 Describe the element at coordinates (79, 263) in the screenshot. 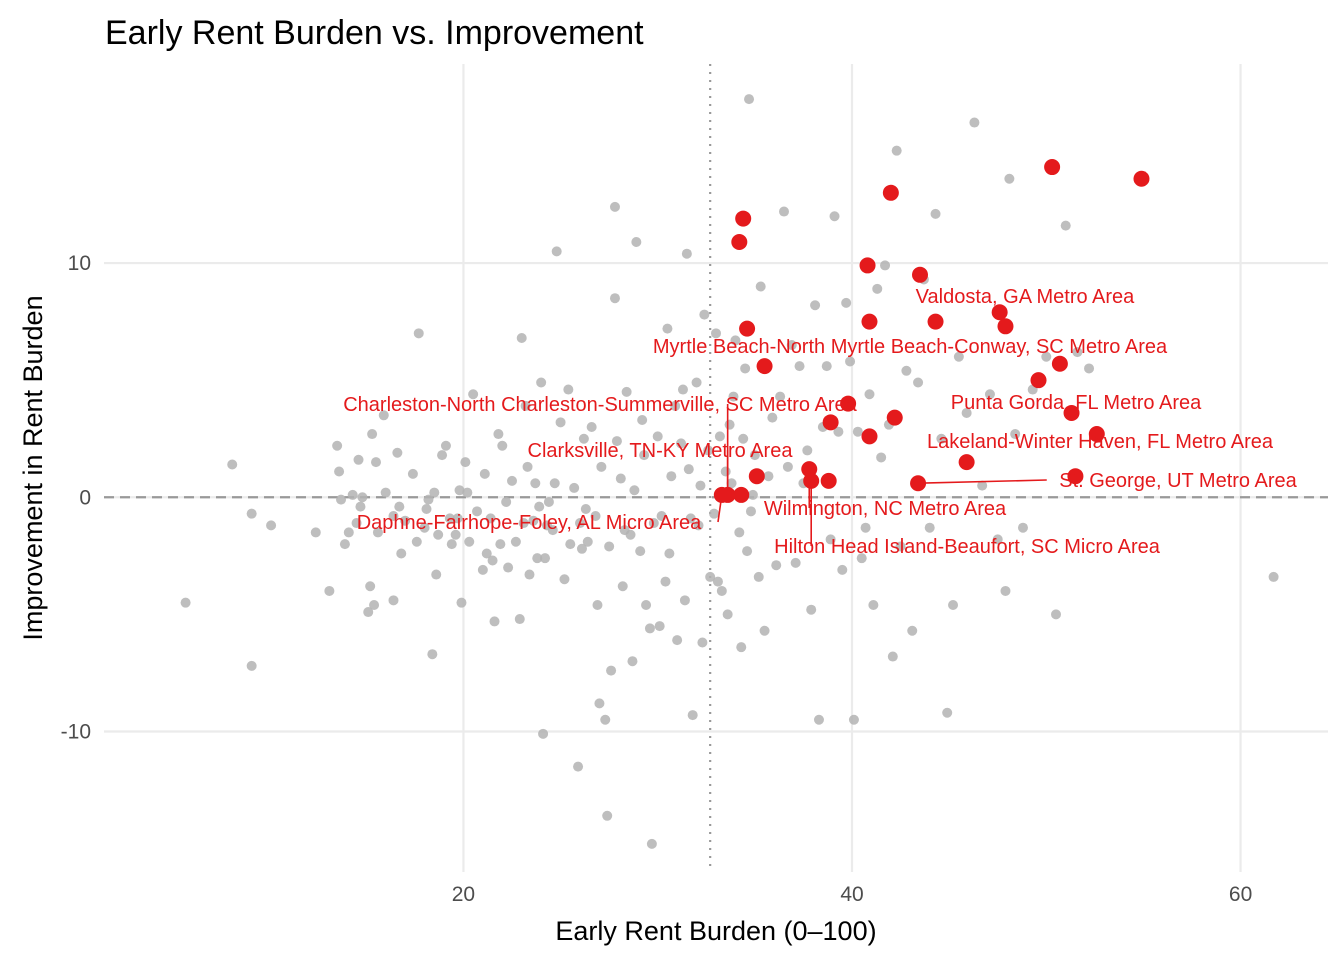

I see `y-tick-label: 10` at that location.